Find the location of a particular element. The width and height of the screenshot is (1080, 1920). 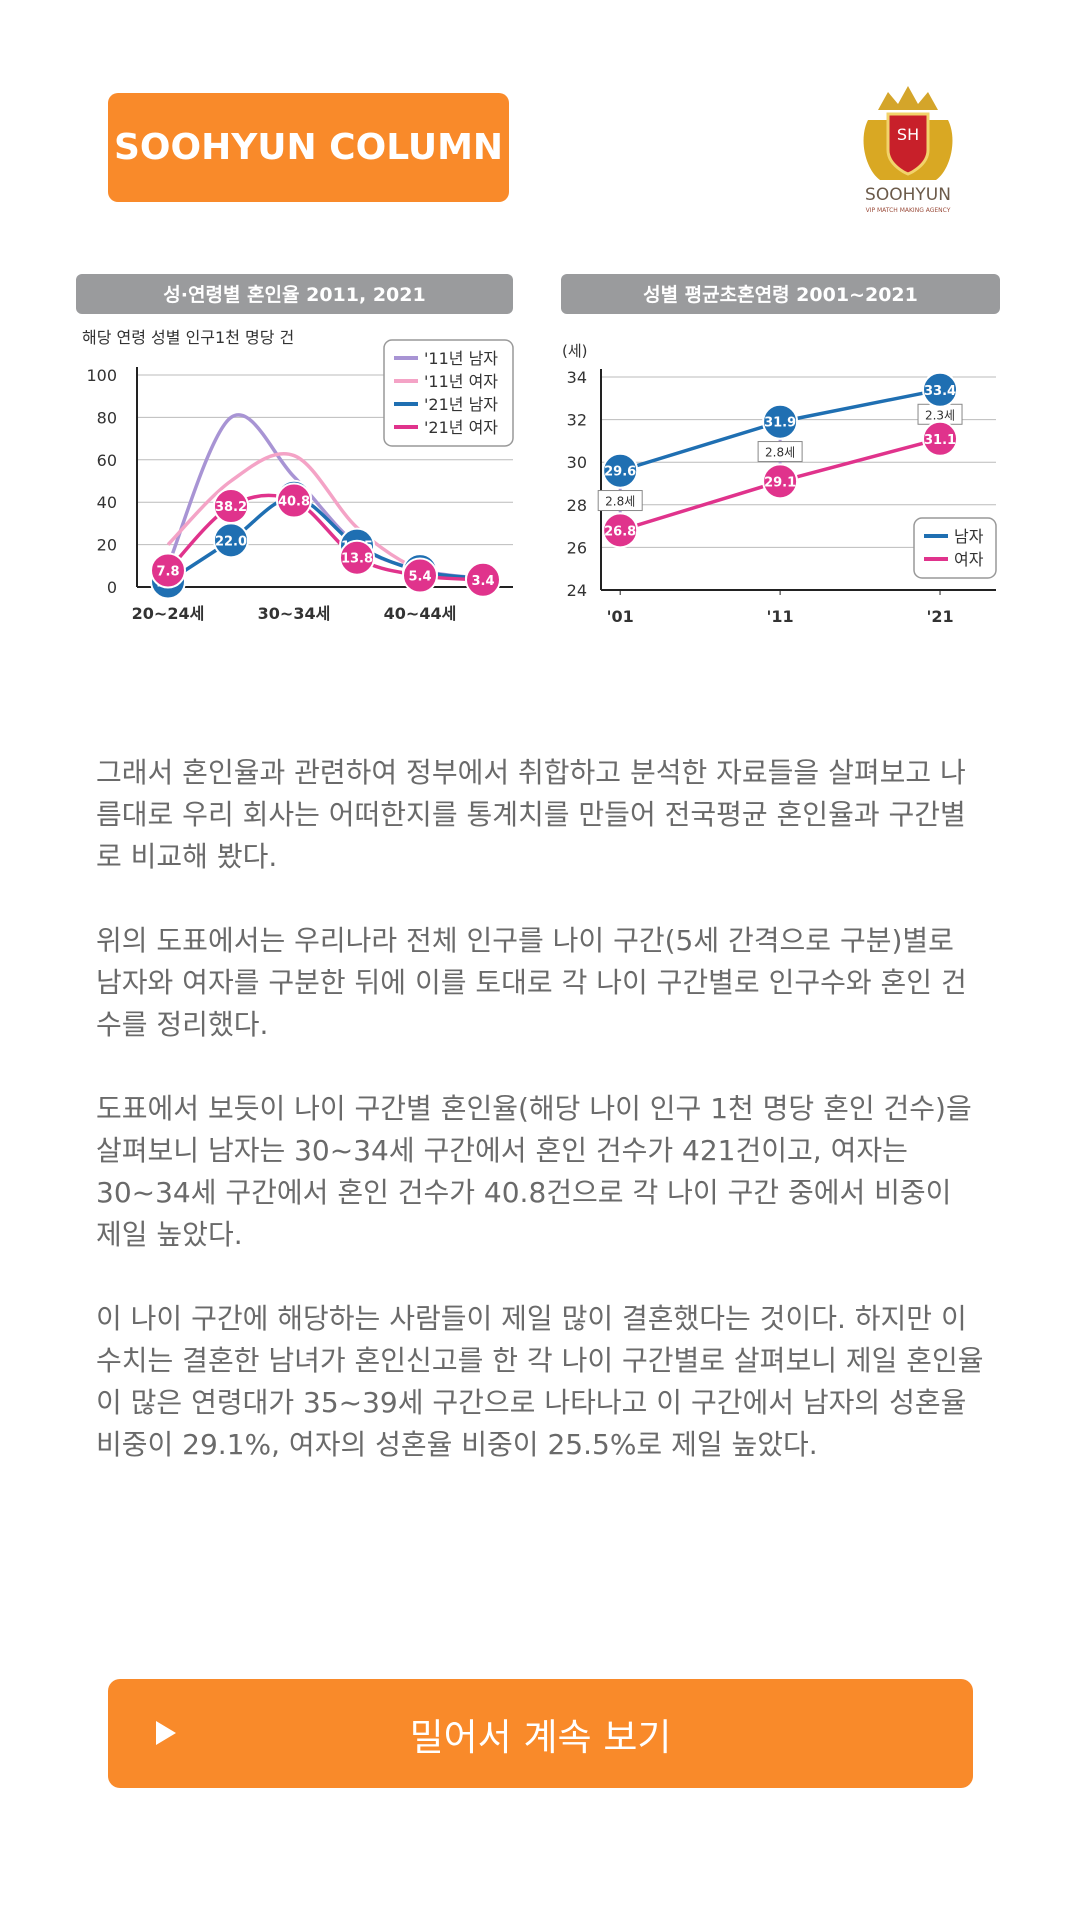

data-label: 38.2 is located at coordinates (231, 507).